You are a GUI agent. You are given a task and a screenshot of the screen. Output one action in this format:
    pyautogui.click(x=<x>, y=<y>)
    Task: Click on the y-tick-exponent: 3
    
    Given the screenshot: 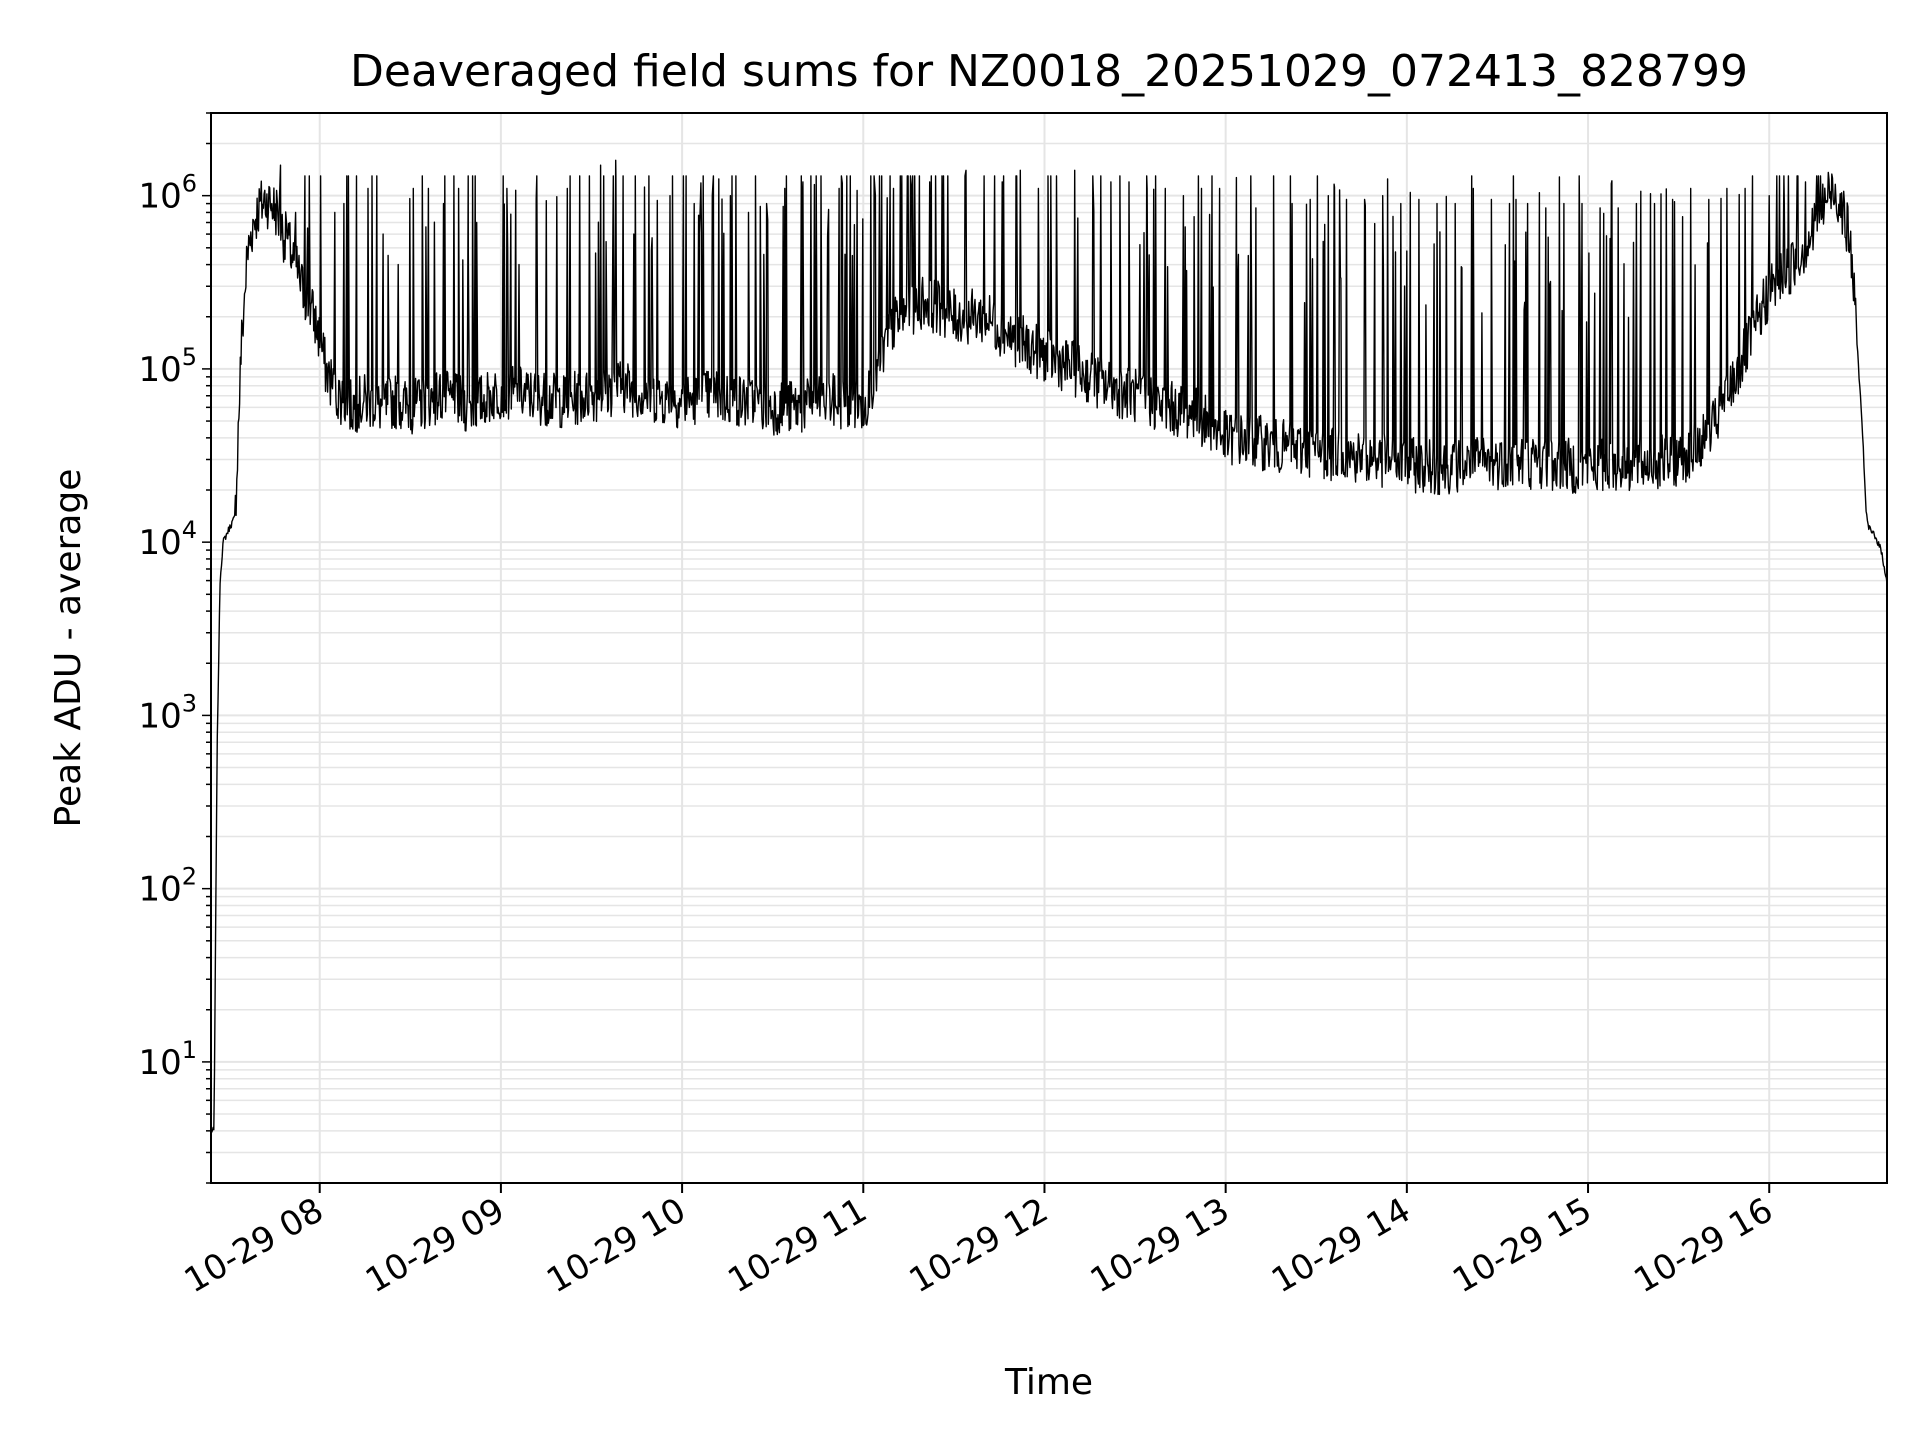 What is the action you would take?
    pyautogui.click(x=189, y=703)
    